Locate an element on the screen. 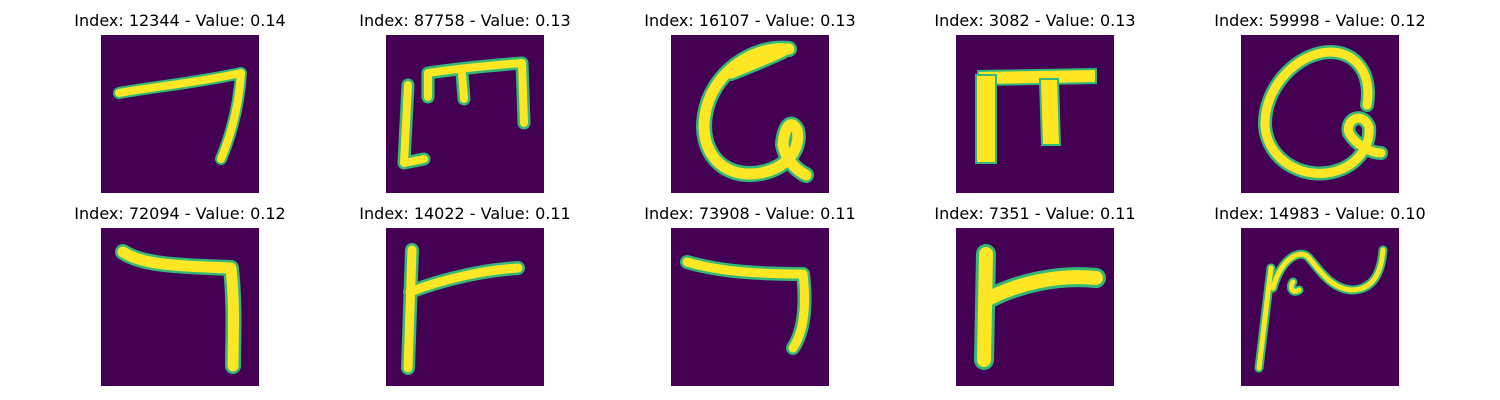 This screenshot has height=400, width=1500. panel-title: Index: 16107 - Value: 0.13 is located at coordinates (750, 20).